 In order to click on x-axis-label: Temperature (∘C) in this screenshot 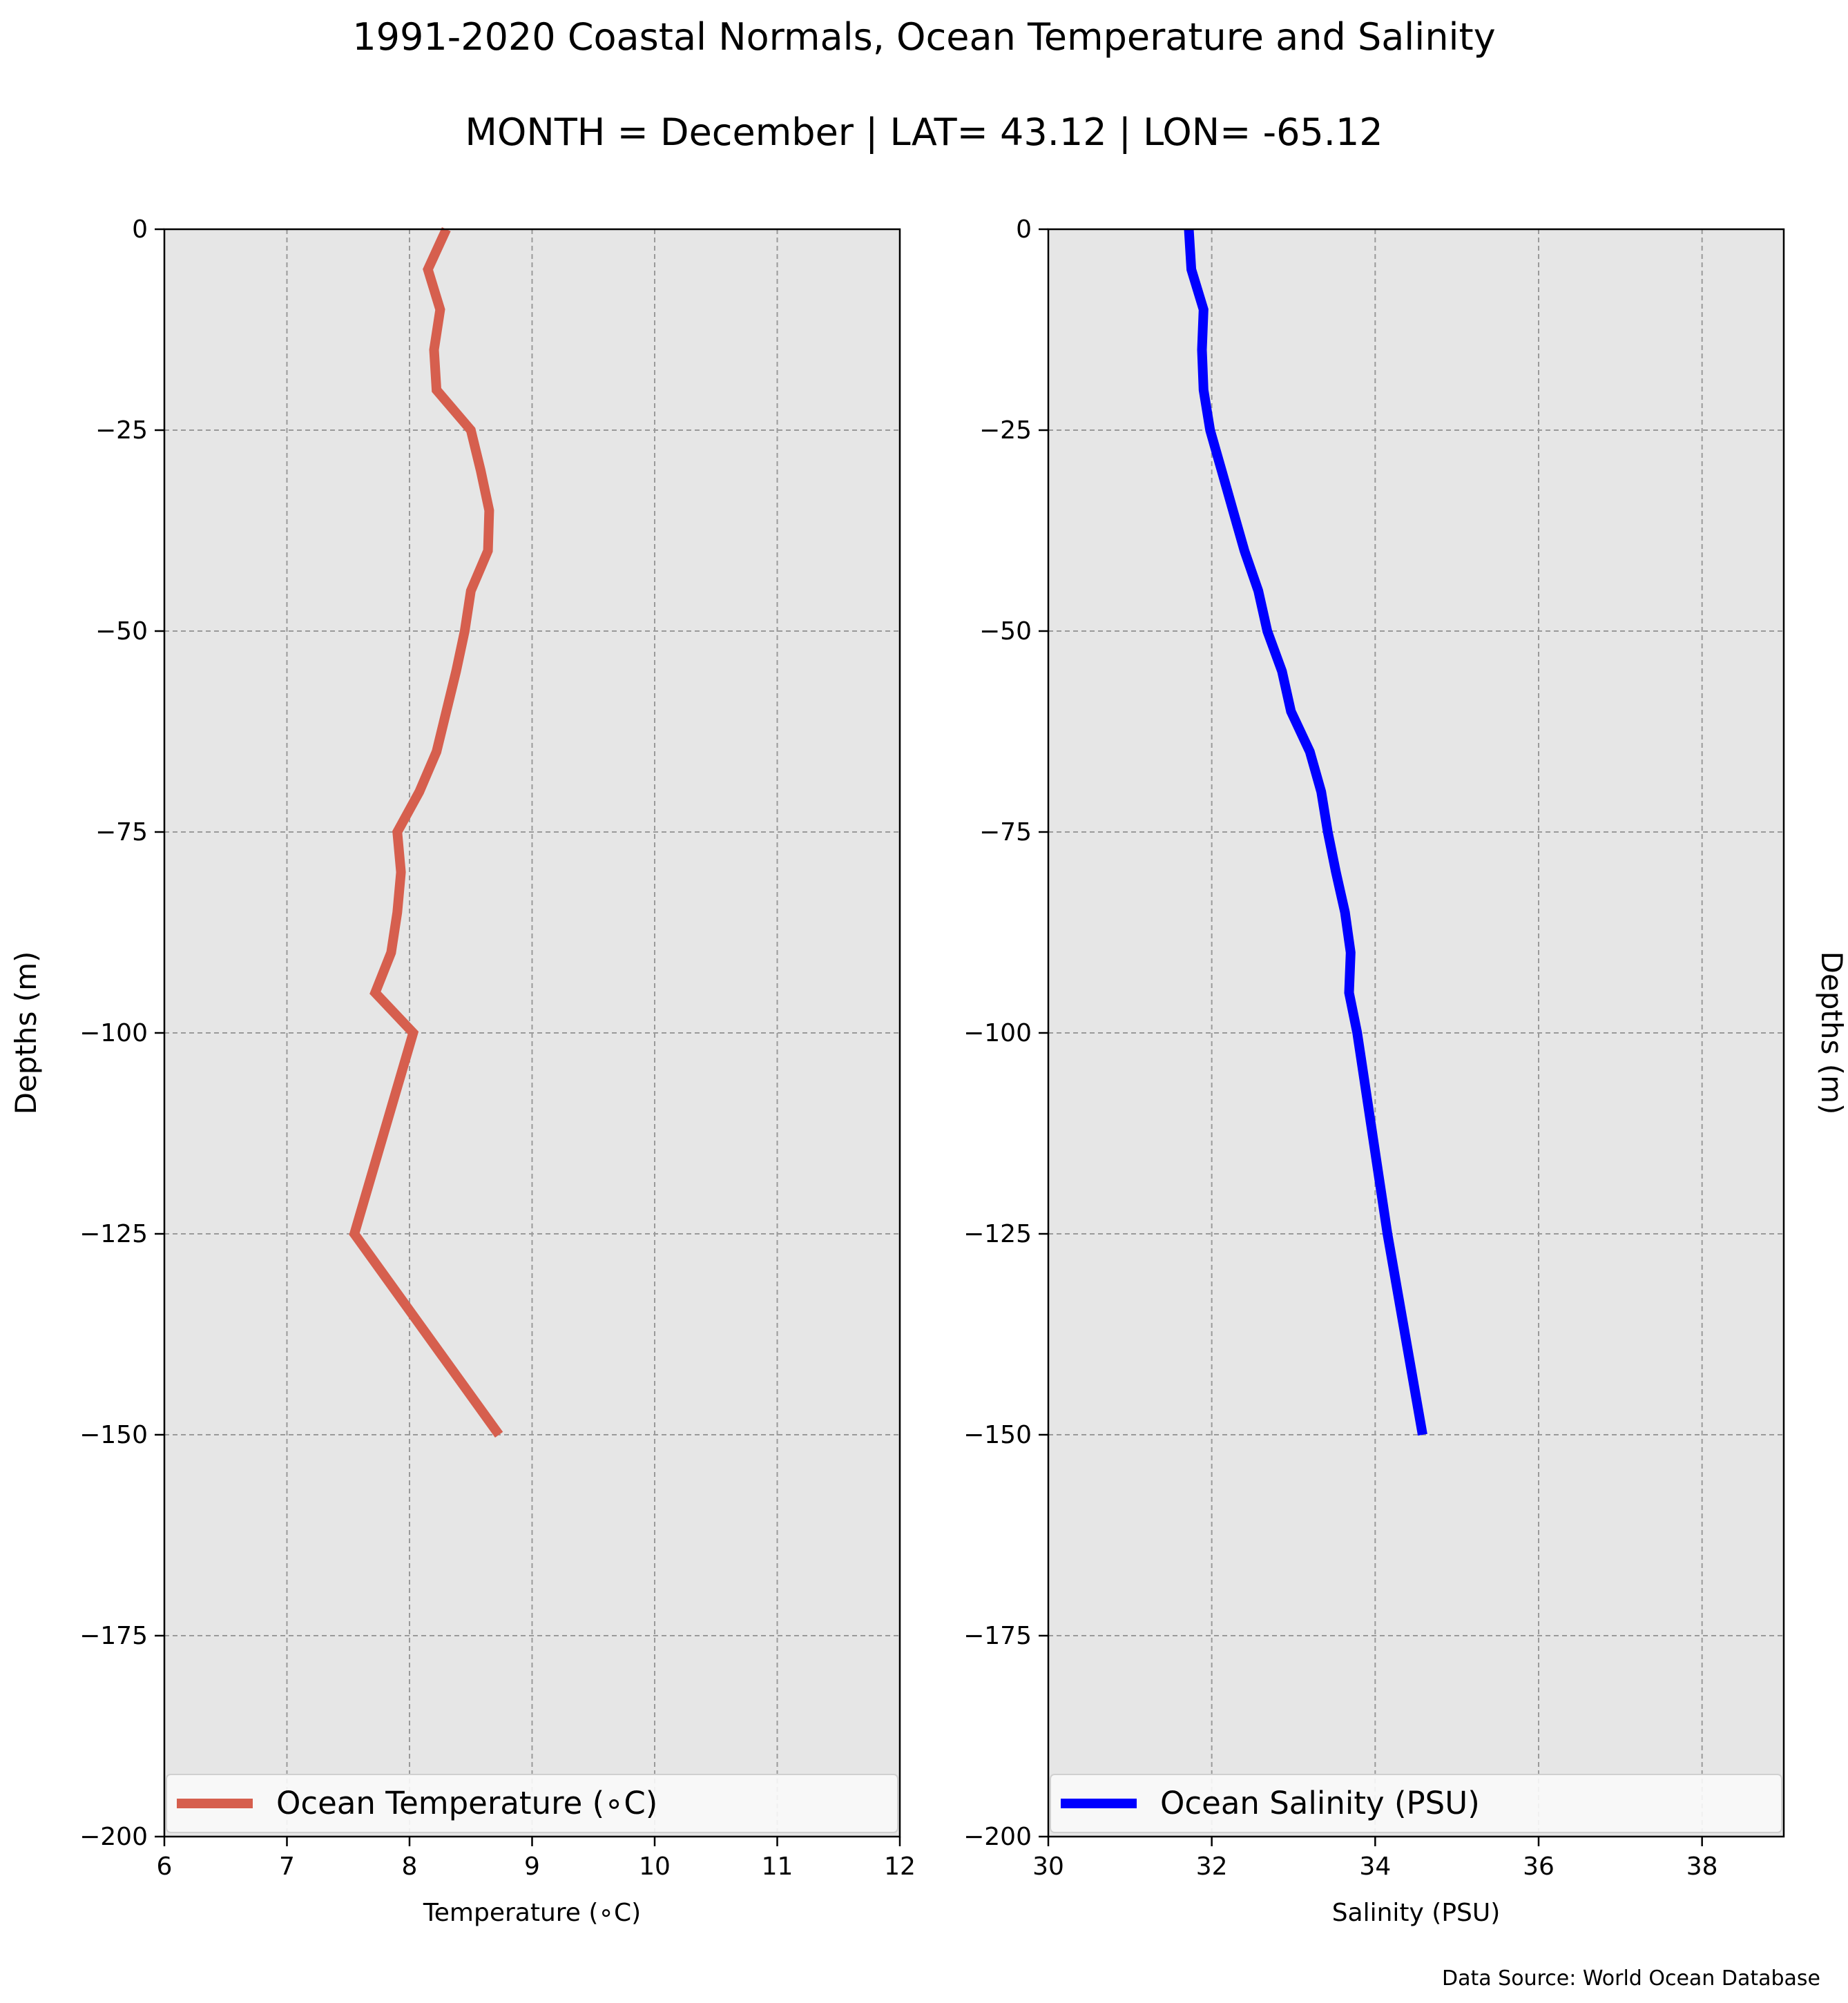, I will do `click(532, 1913)`.